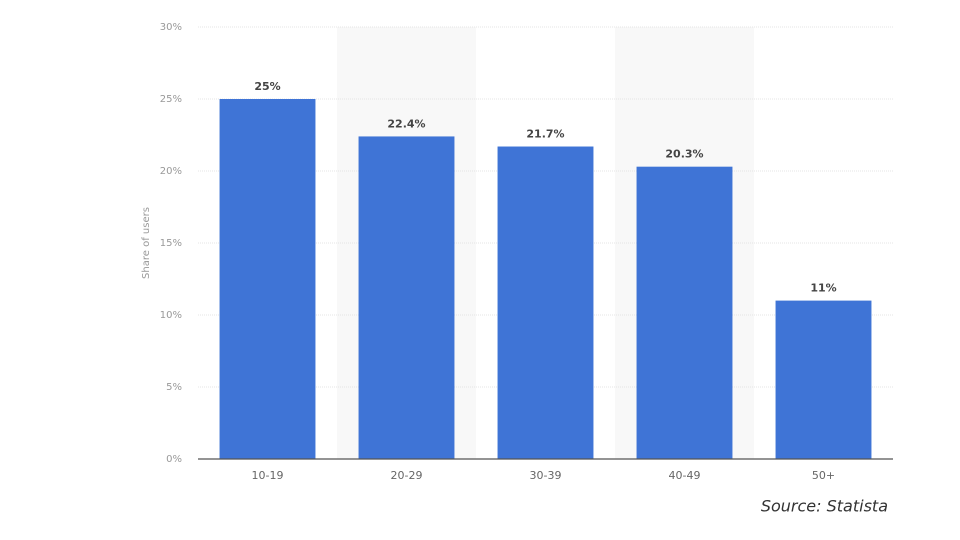  I want to click on value-label: 25%, so click(267, 86).